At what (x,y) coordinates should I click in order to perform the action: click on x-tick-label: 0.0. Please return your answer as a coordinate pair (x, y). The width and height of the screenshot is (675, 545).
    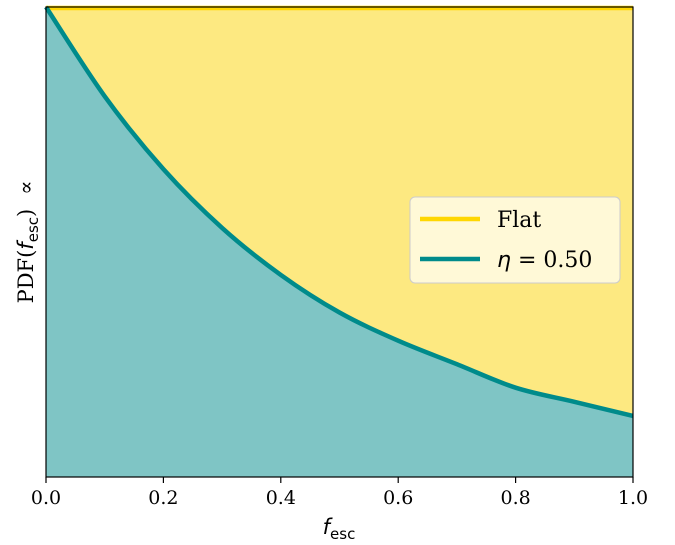
    Looking at the image, I should click on (46, 498).